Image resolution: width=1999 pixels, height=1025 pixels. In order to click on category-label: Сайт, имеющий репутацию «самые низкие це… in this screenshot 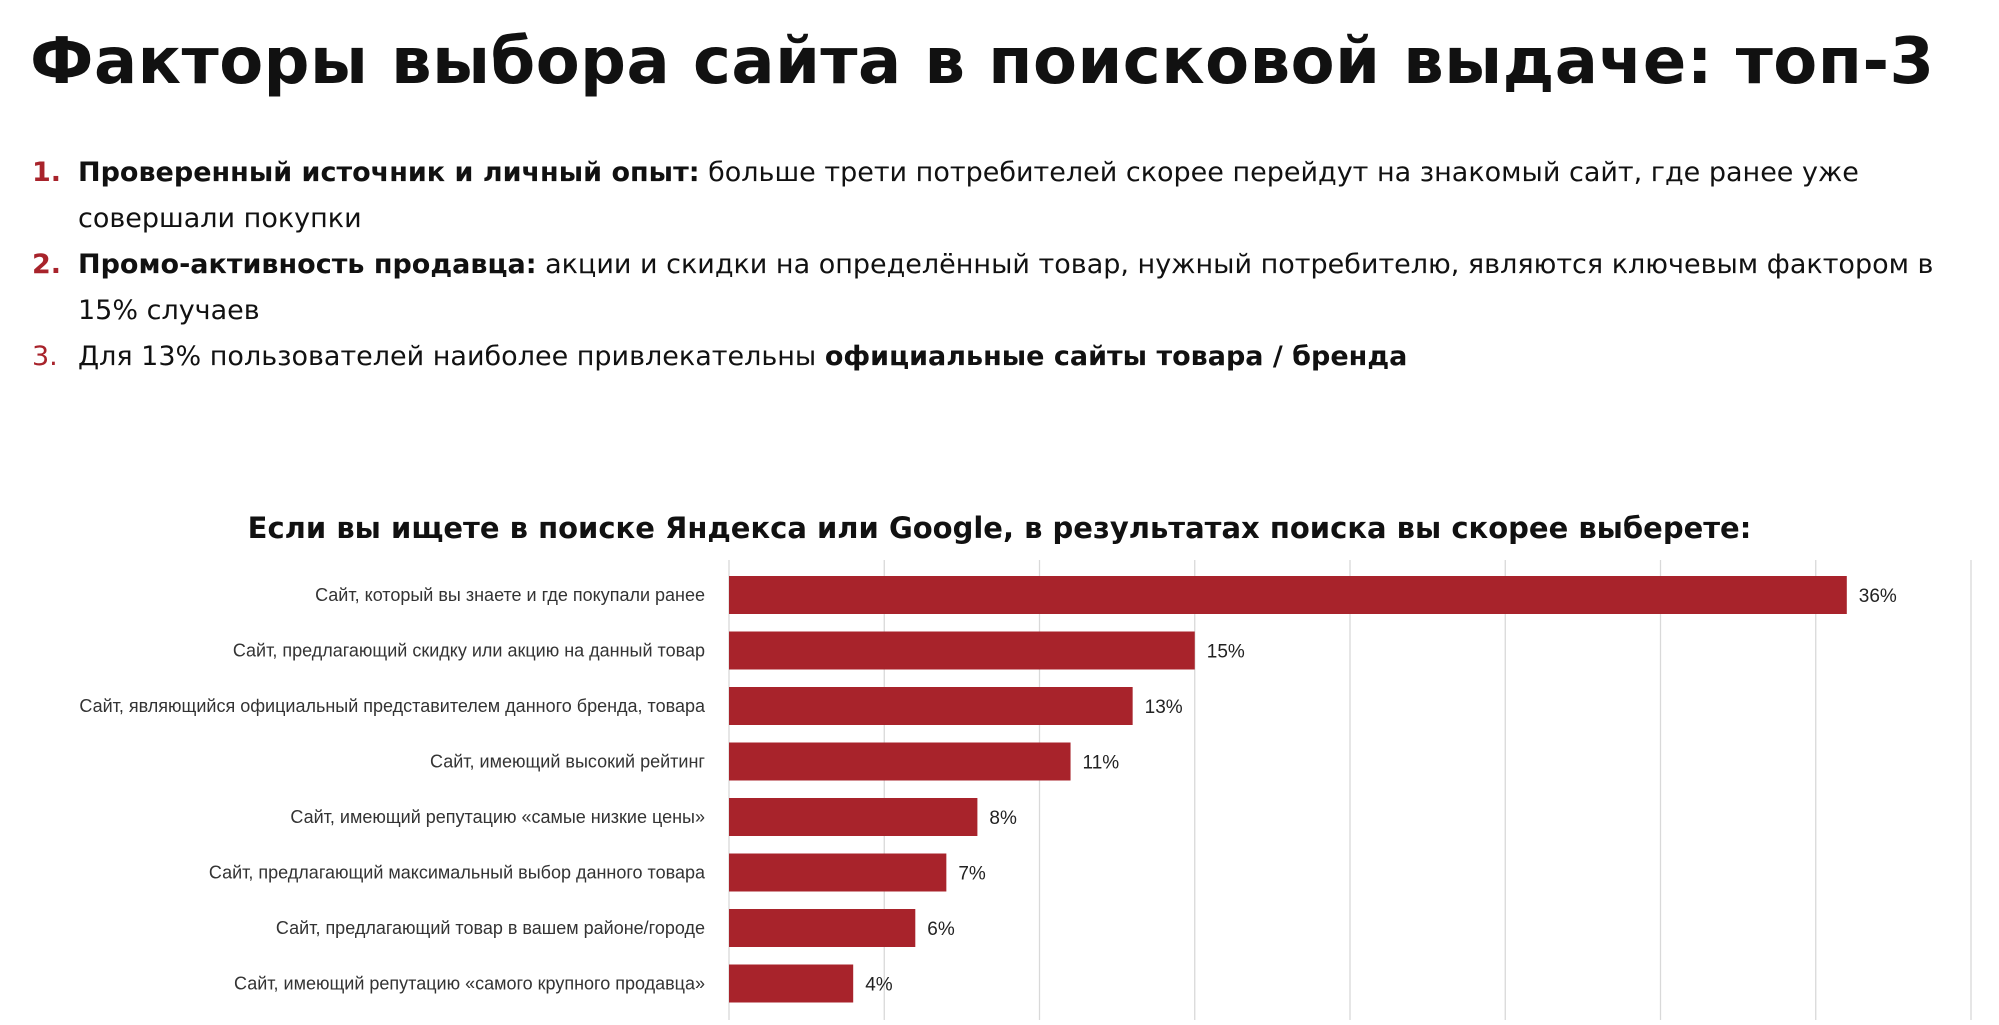, I will do `click(497, 817)`.